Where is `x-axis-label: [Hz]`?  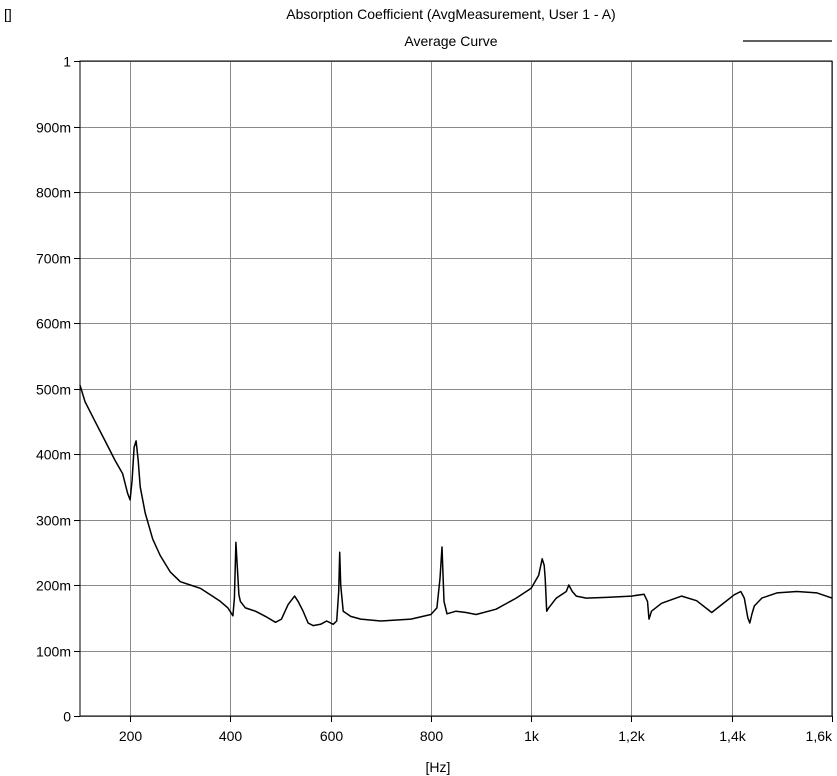 x-axis-label: [Hz] is located at coordinates (438, 767).